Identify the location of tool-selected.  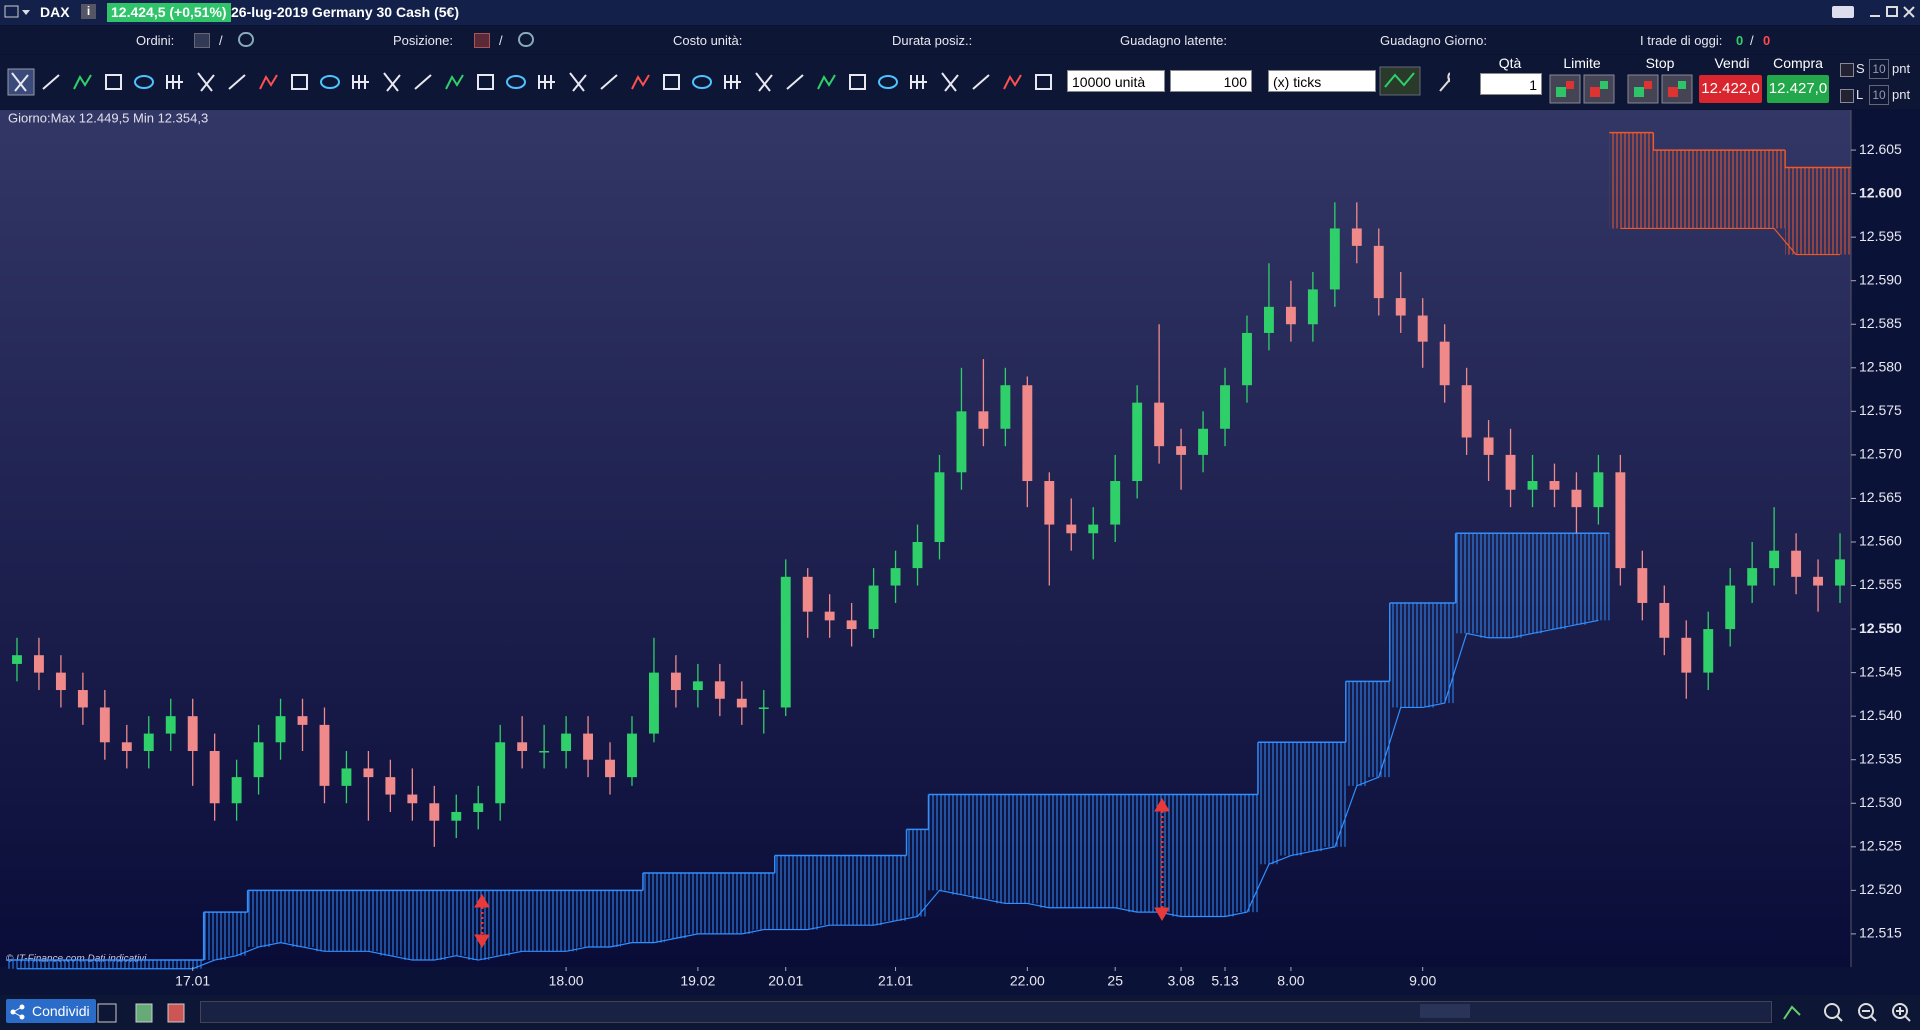
(21, 82).